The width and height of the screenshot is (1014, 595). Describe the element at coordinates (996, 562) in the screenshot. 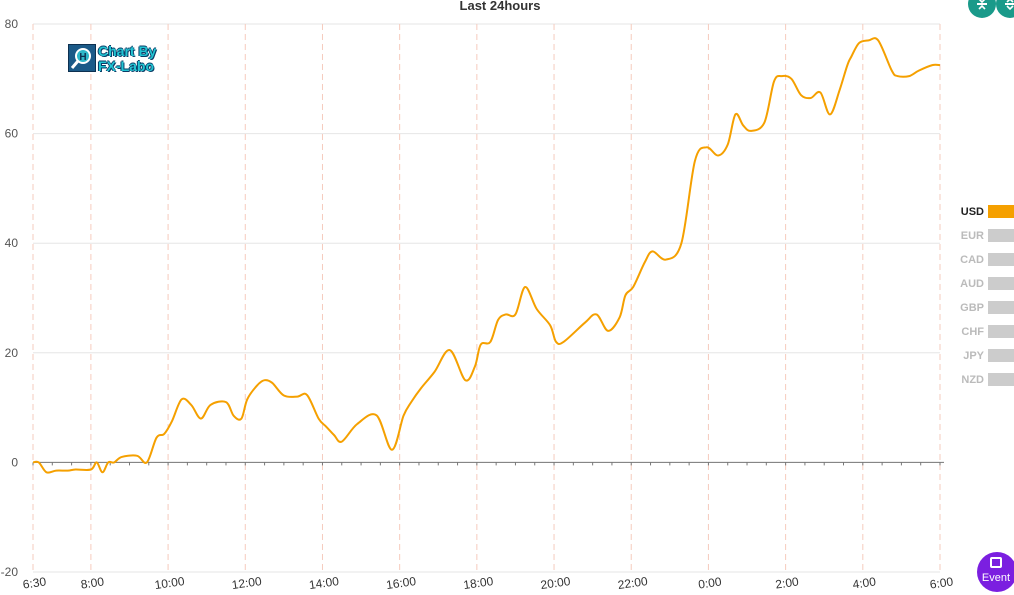

I see `calendar-icon` at that location.